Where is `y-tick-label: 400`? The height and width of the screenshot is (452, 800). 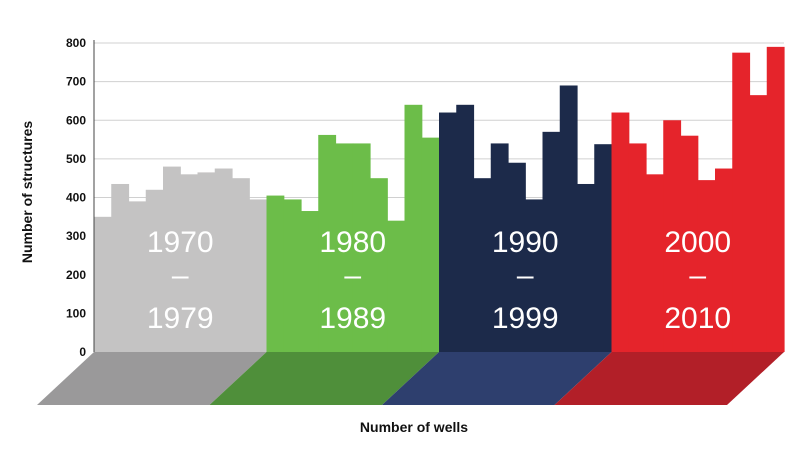 y-tick-label: 400 is located at coordinates (76, 198).